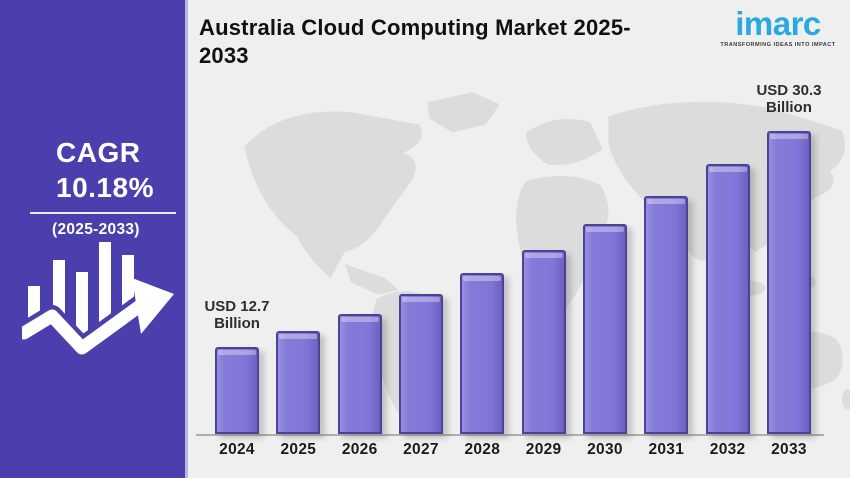 The height and width of the screenshot is (478, 850). I want to click on x-tick-2025: 2025, so click(298, 449).